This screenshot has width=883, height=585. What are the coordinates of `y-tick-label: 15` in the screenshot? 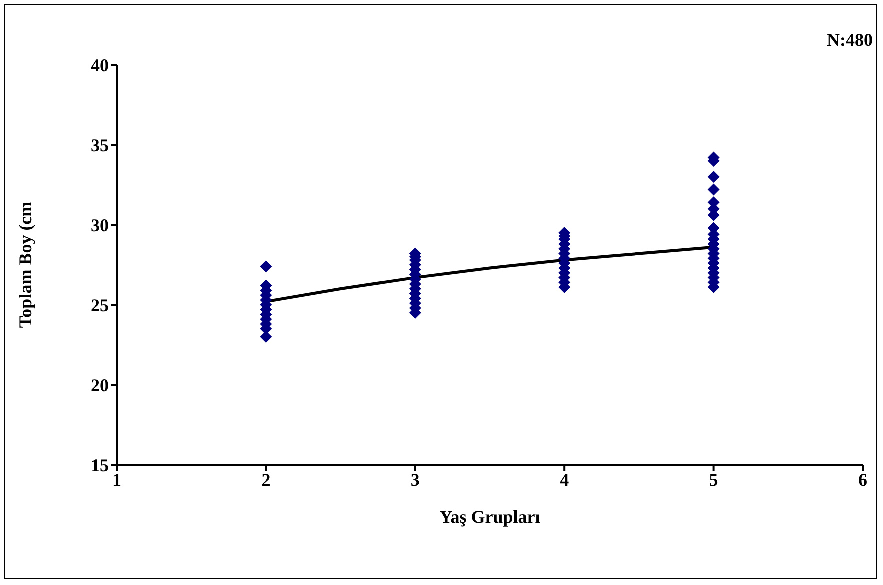 It's located at (100, 465).